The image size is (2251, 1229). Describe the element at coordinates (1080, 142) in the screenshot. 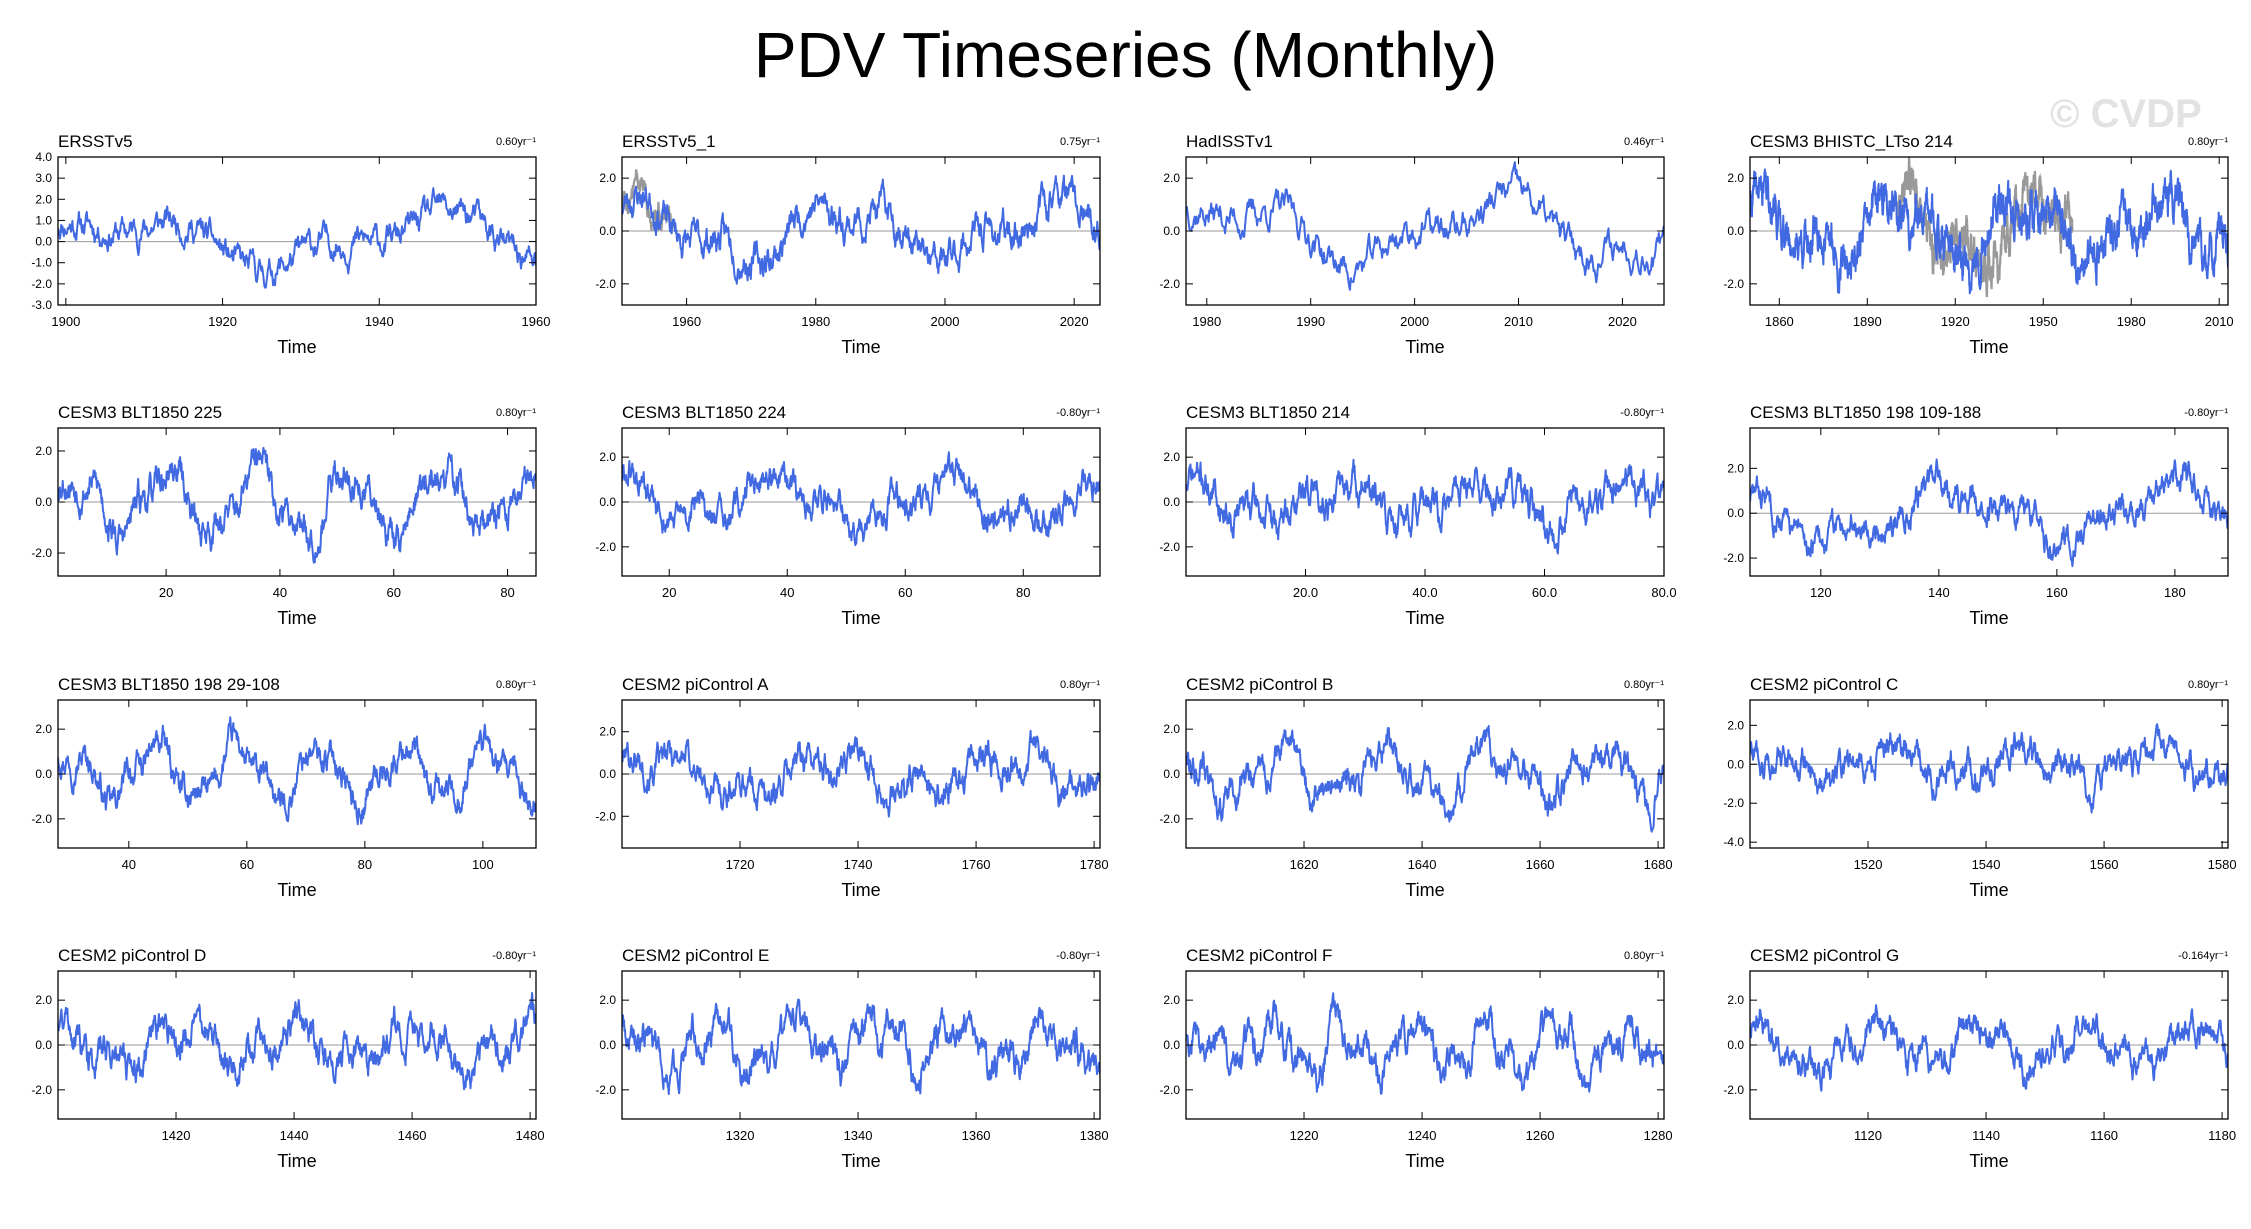

I see `trend-label: 0.75yr⁻¹` at that location.